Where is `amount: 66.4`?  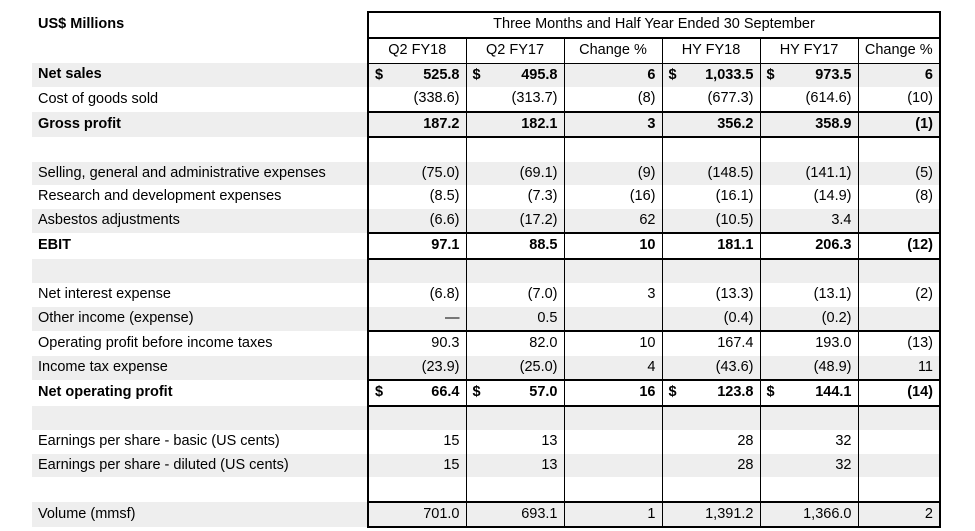
amount: 66.4 is located at coordinates (445, 392).